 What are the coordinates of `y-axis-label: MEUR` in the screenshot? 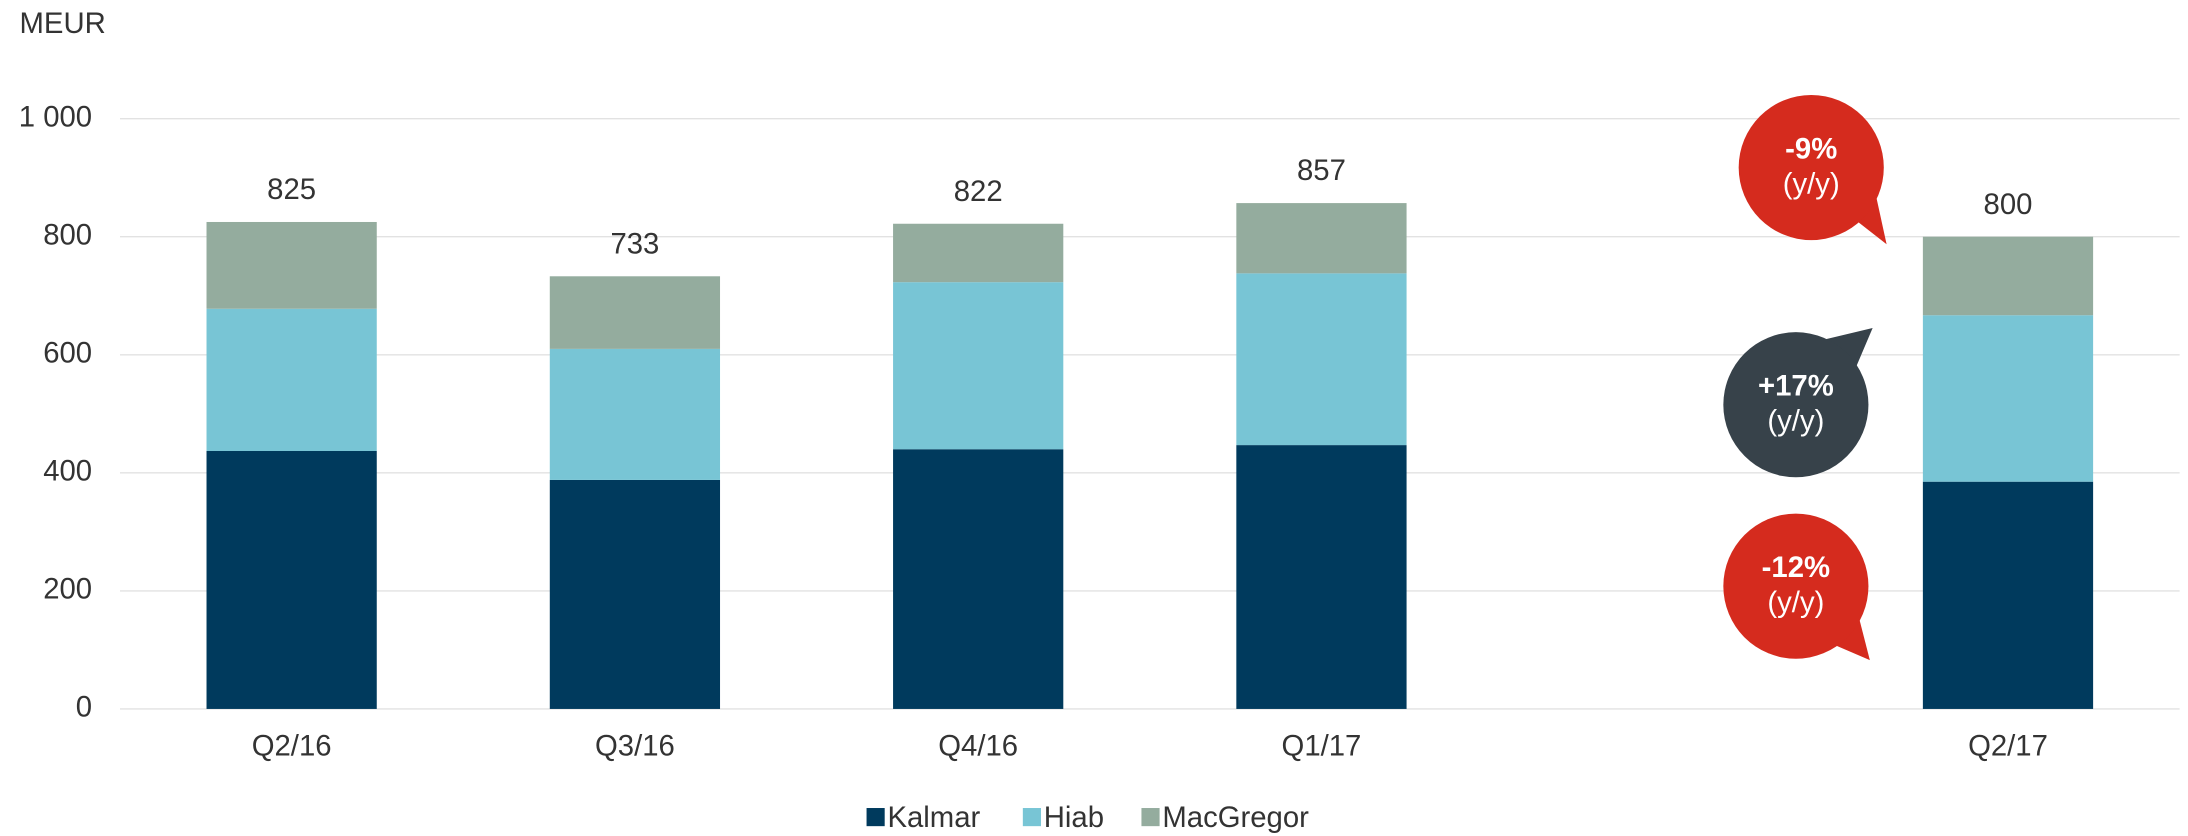 It's located at (63, 23).